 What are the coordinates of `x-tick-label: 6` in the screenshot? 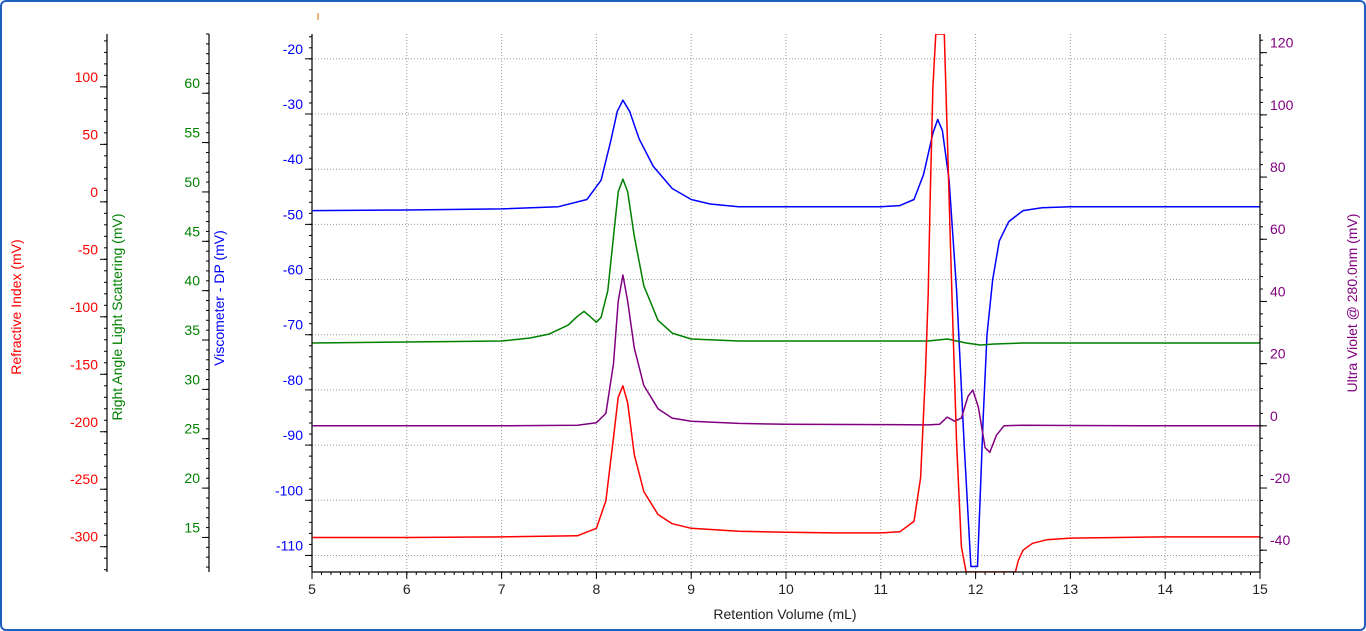 It's located at (407, 589).